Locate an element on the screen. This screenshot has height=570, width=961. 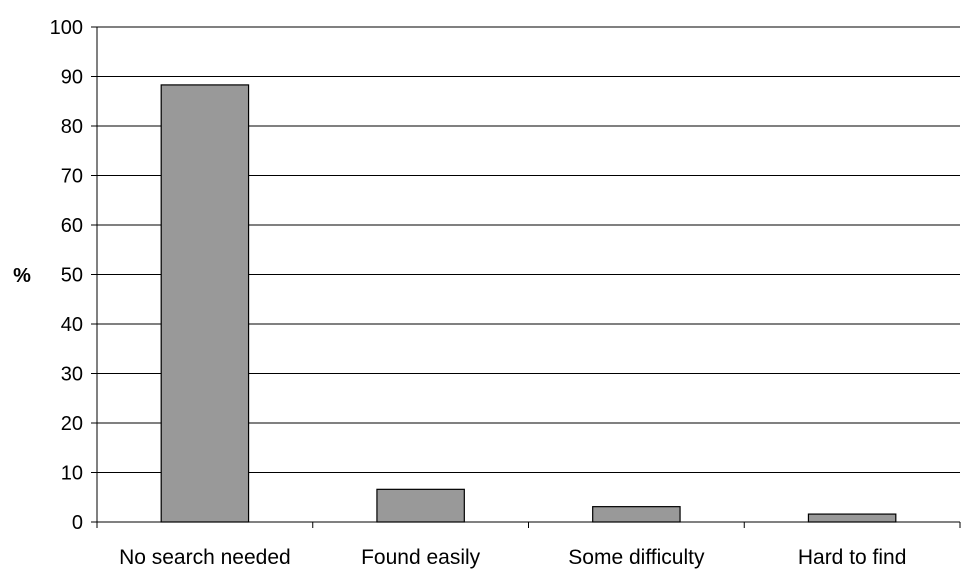
bar-some-difficulty is located at coordinates (636, 514).